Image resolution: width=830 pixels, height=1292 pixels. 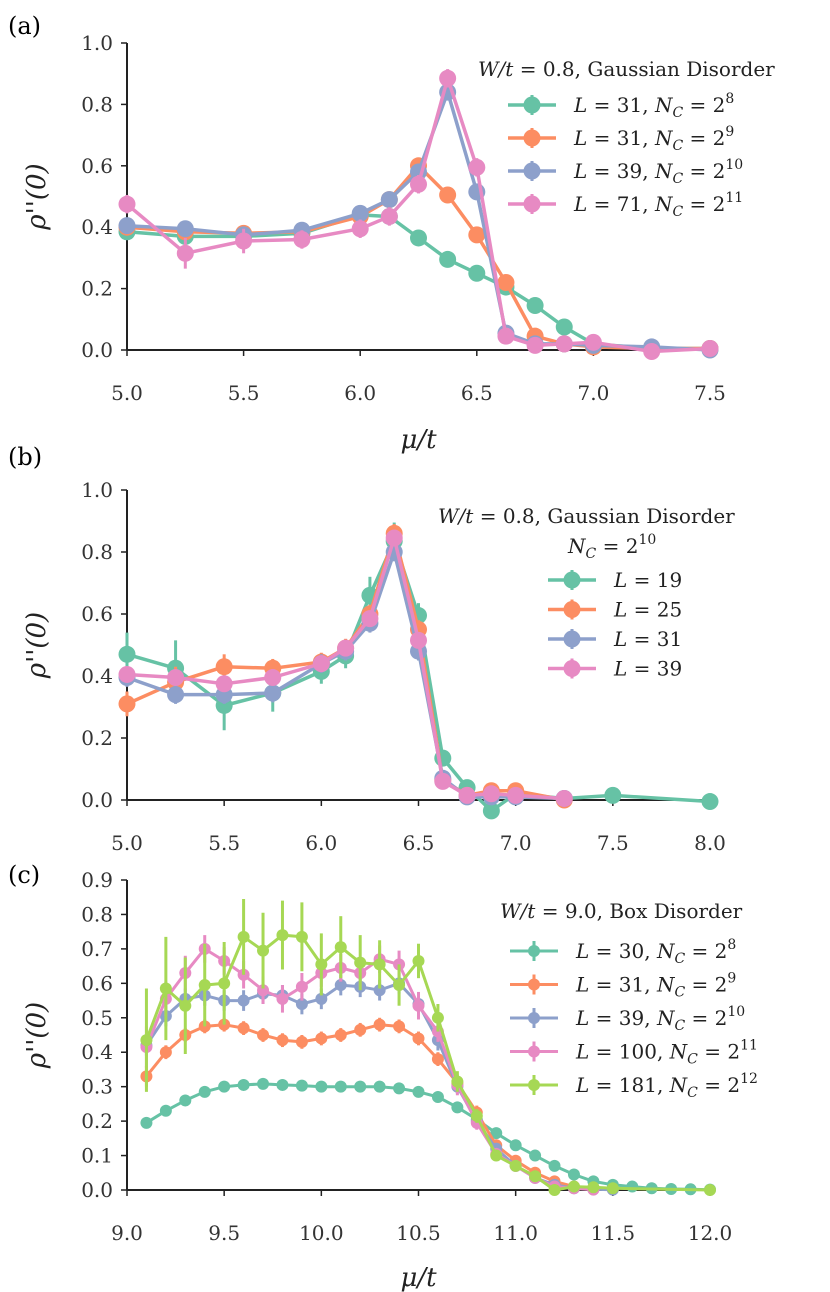 What do you see at coordinates (24, 26) in the screenshot?
I see `panel-letter: (a)` at bounding box center [24, 26].